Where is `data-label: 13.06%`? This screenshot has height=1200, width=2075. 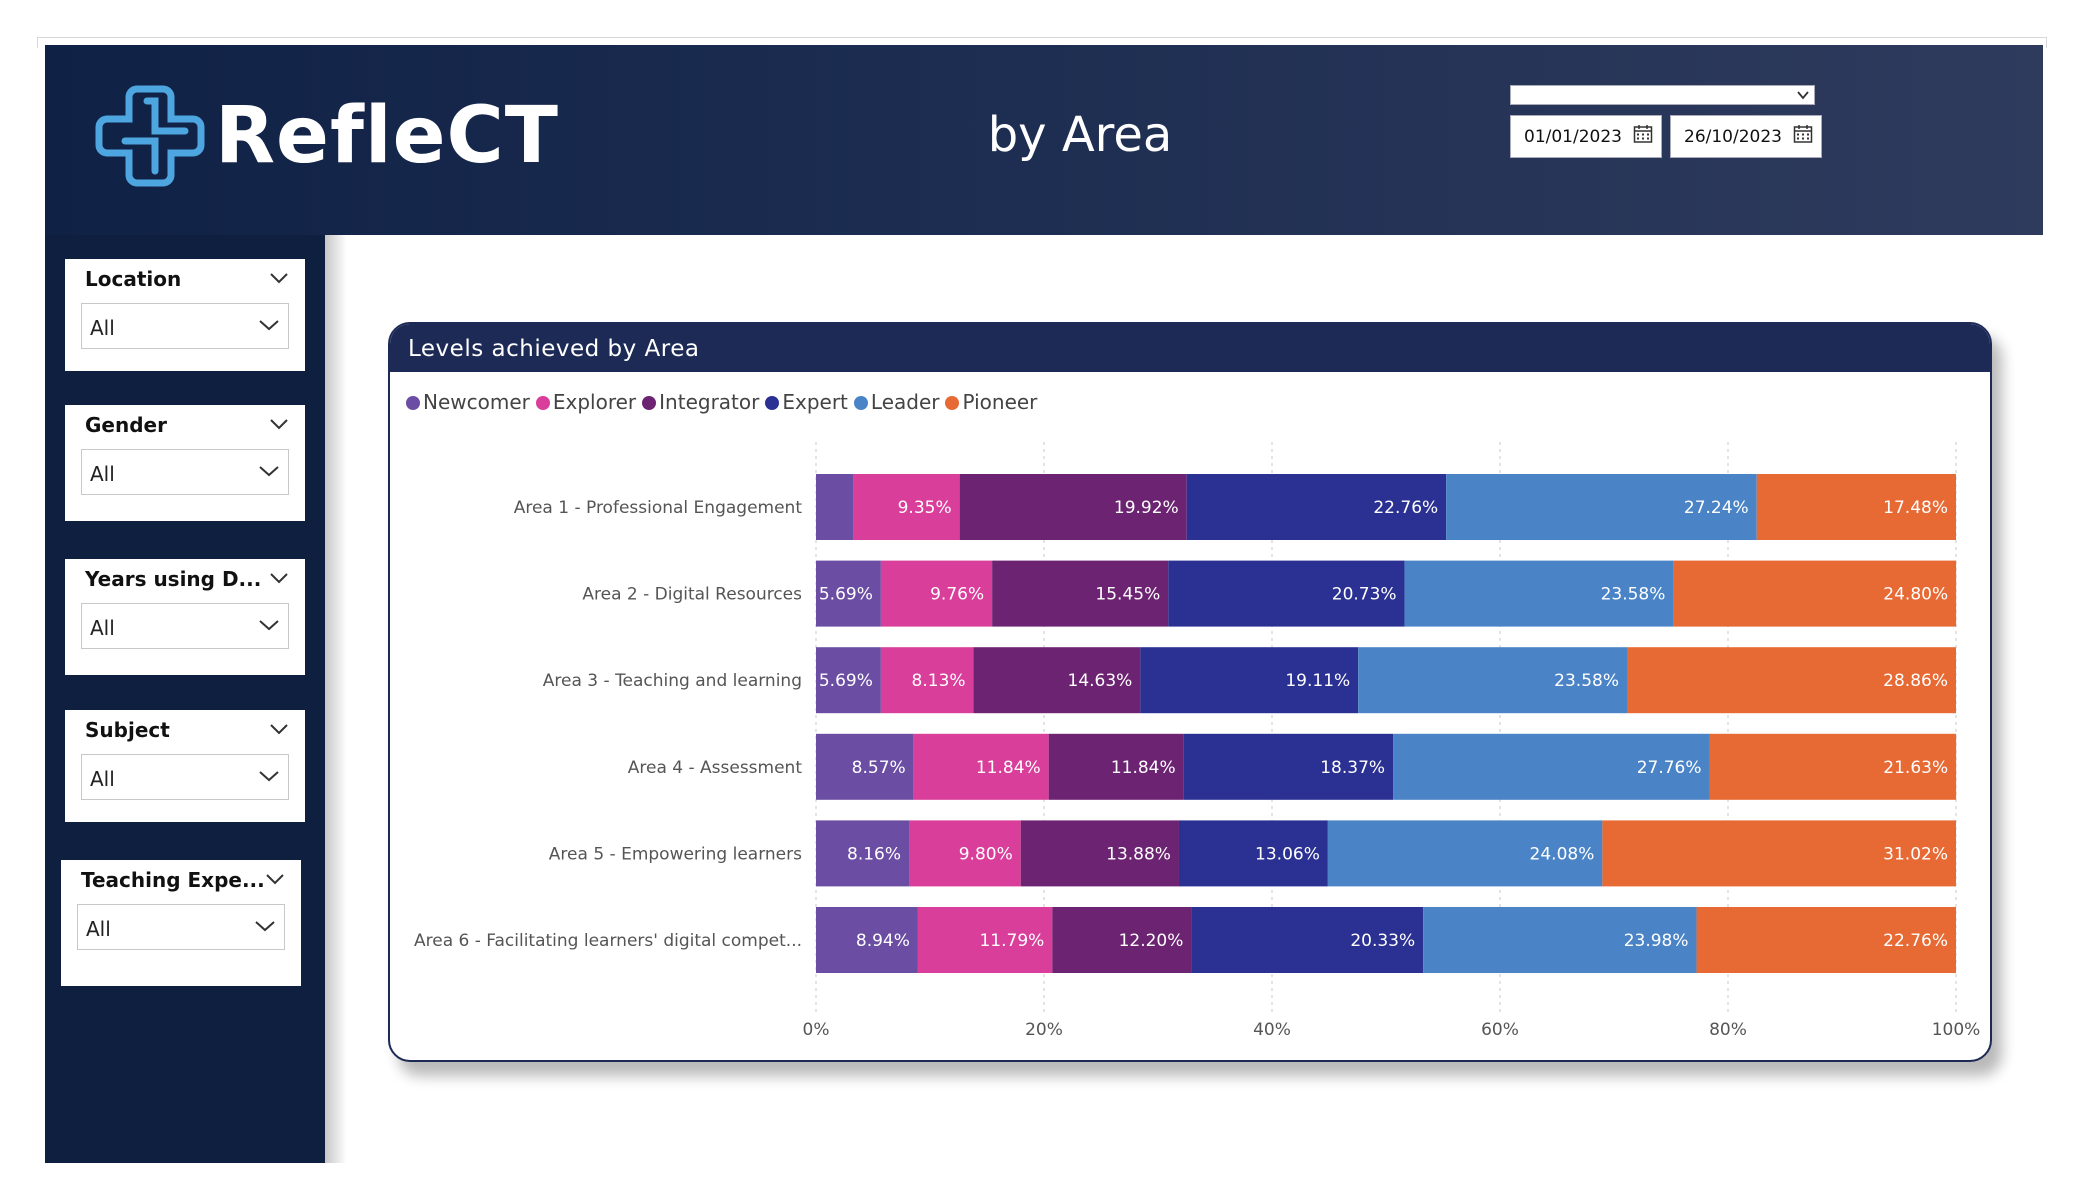 data-label: 13.06% is located at coordinates (1287, 854).